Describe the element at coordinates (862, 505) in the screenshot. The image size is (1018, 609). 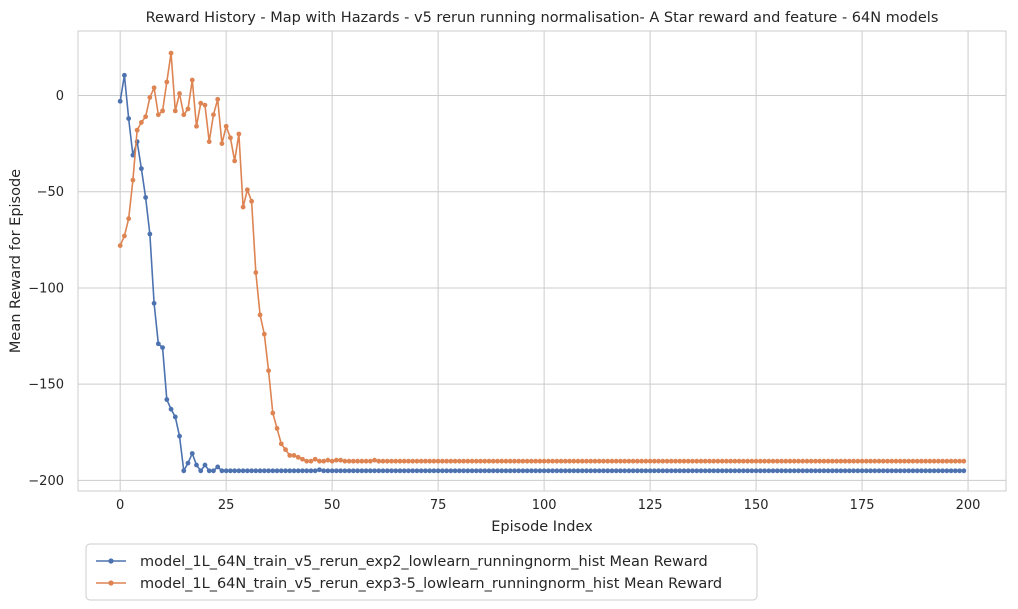
I see `x-tick-label: 175` at that location.